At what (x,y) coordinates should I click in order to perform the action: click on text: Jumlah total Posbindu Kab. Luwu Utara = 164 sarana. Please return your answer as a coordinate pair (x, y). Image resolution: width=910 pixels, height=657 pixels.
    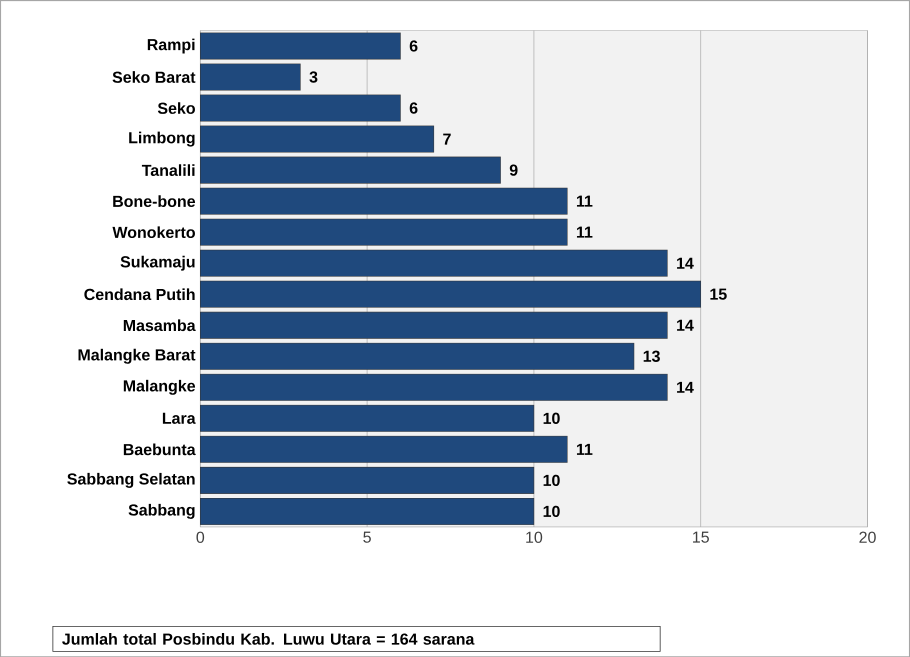
    Looking at the image, I should click on (268, 638).